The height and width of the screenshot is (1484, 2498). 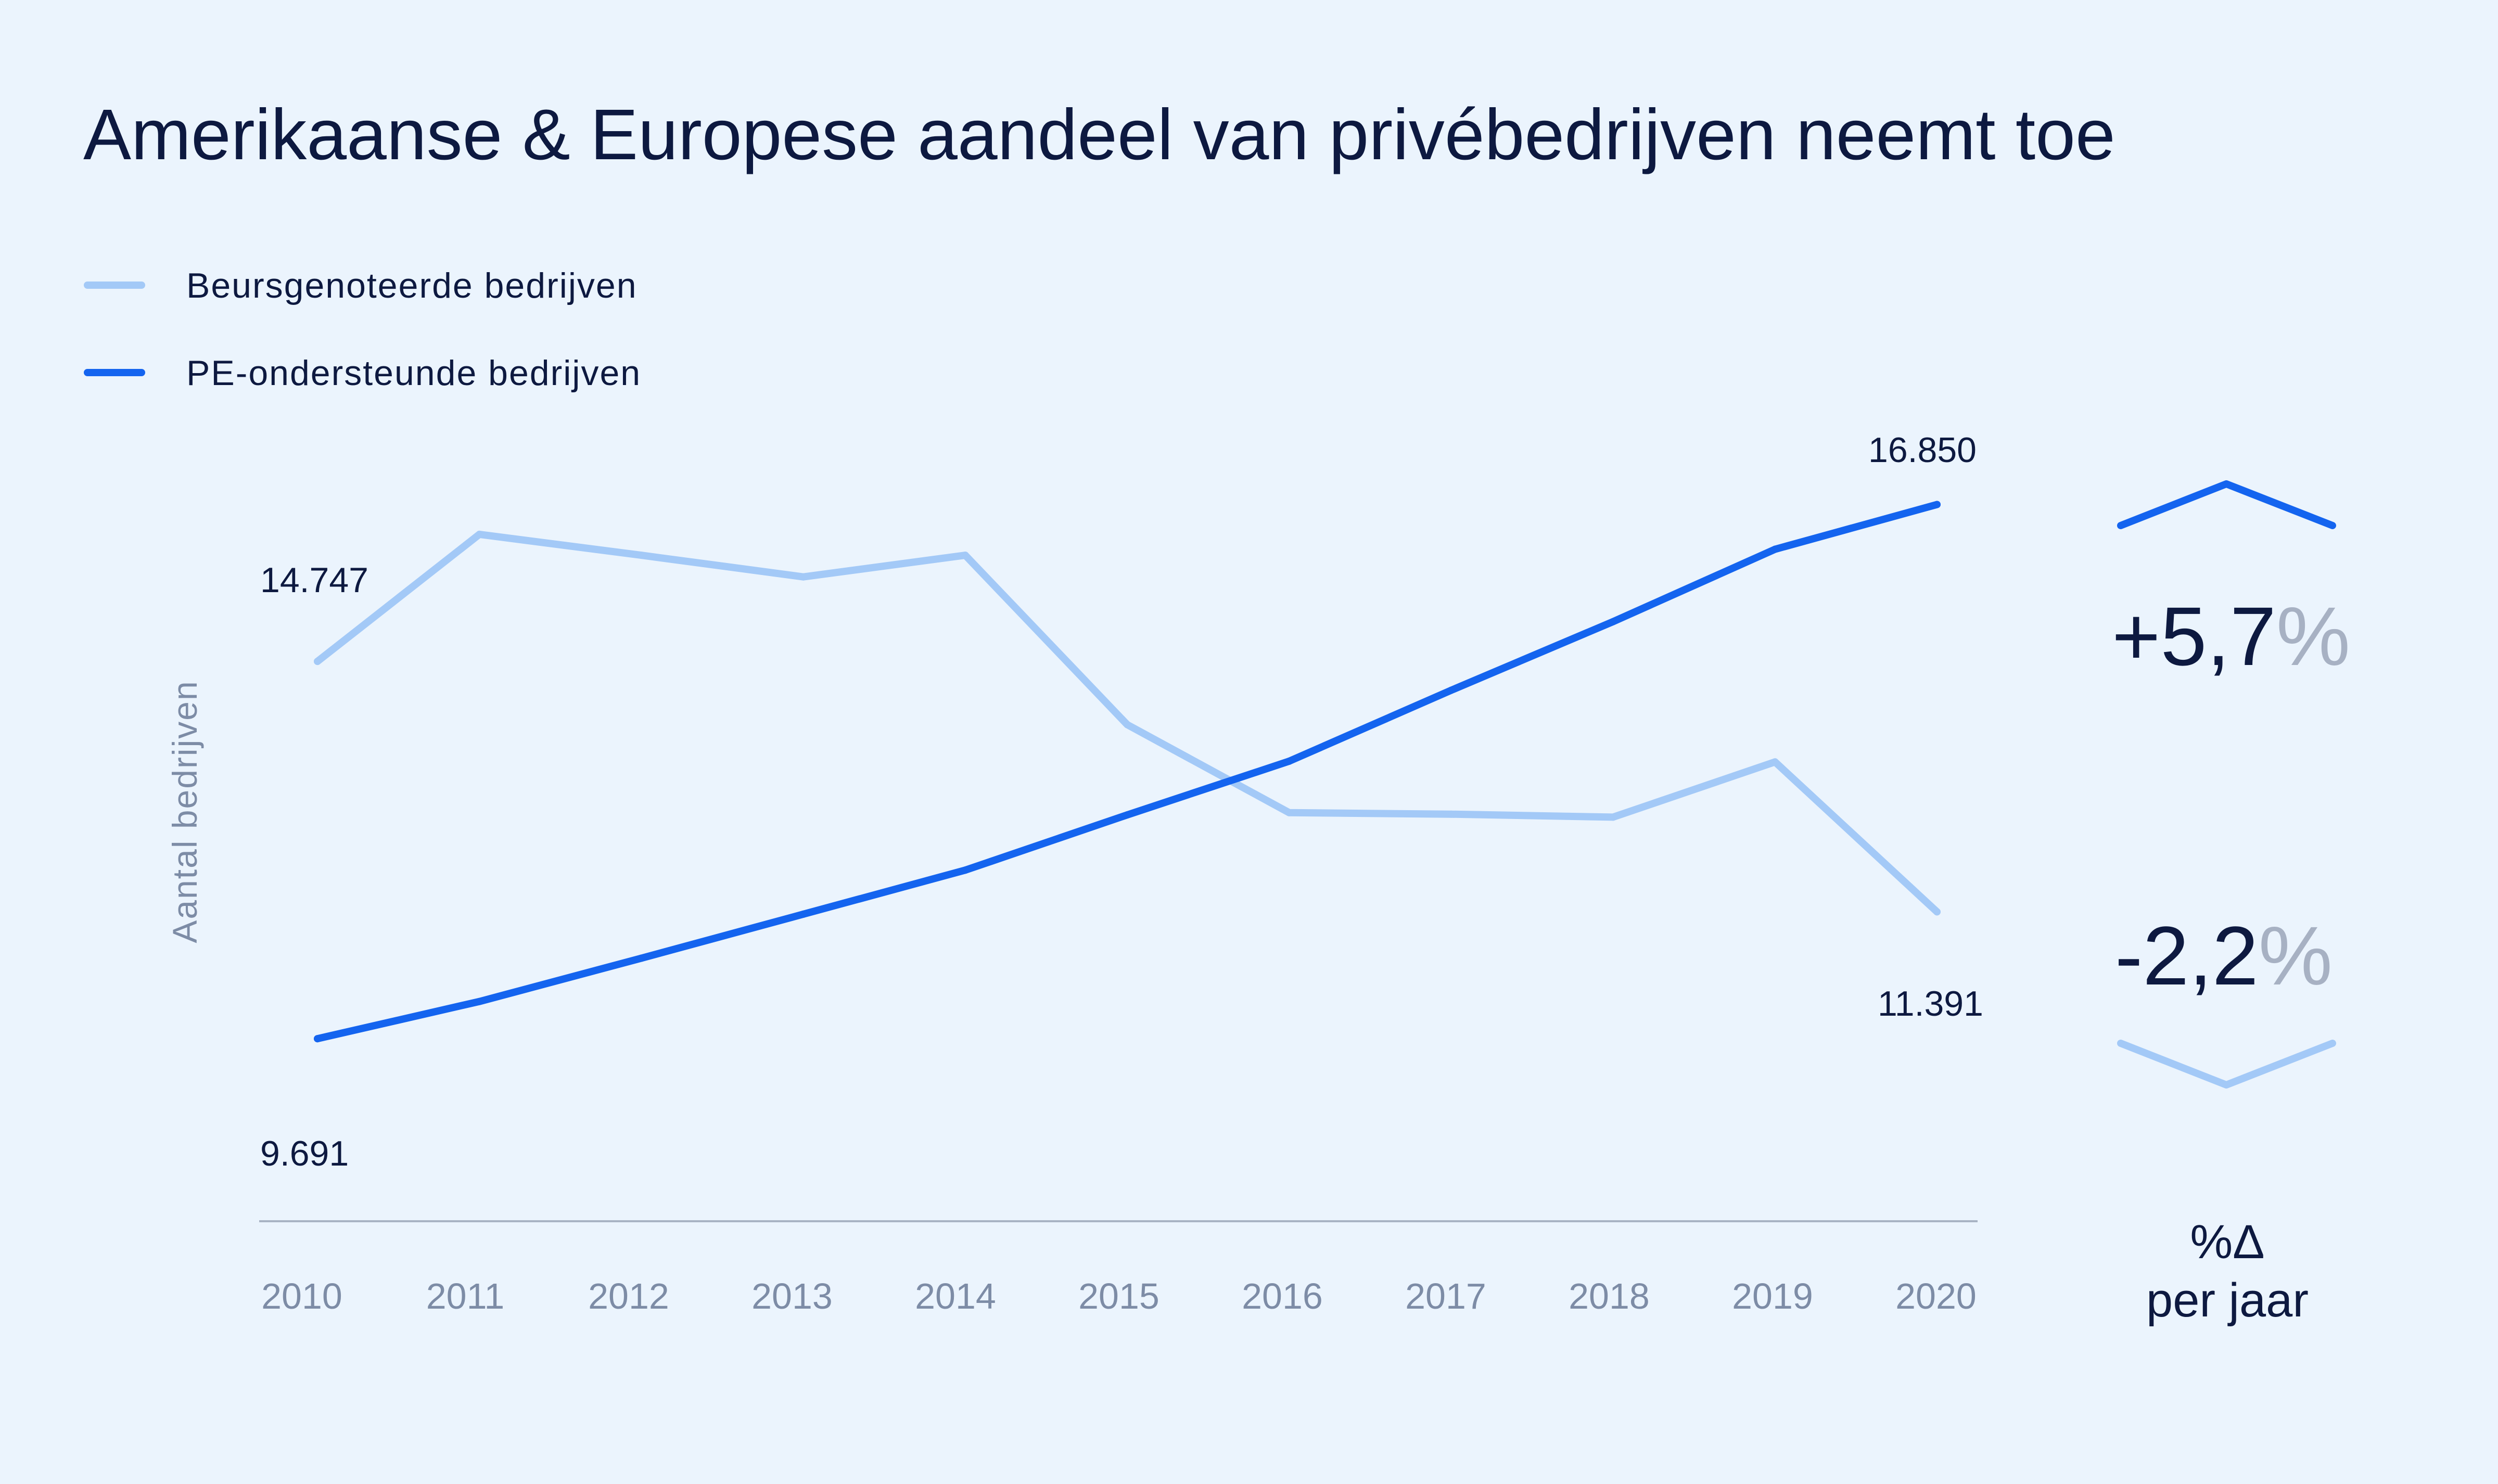 What do you see at coordinates (314, 580) in the screenshot?
I see `data-label-listed-start: 14.747` at bounding box center [314, 580].